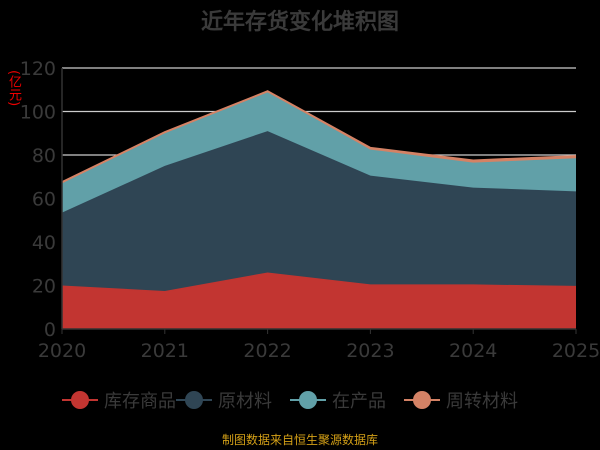 The width and height of the screenshot is (600, 450). I want to click on x-tick-label: 2025, so click(576, 351).